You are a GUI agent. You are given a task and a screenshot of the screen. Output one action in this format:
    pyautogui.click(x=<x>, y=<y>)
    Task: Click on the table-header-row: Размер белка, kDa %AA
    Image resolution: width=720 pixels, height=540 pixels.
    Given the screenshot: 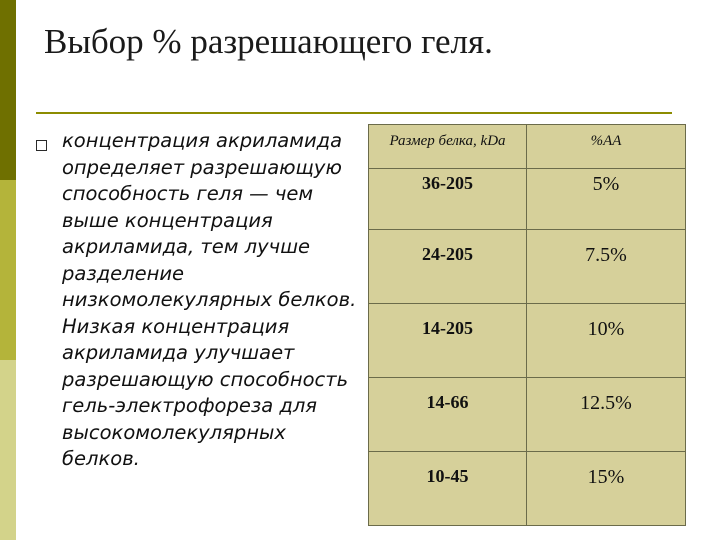 What is the action you would take?
    pyautogui.click(x=527, y=146)
    